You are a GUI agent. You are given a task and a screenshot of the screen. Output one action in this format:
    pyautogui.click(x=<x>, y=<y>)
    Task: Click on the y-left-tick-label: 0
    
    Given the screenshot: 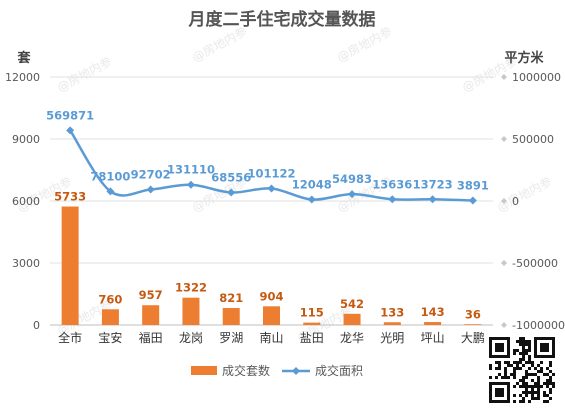 What is the action you would take?
    pyautogui.click(x=36, y=325)
    